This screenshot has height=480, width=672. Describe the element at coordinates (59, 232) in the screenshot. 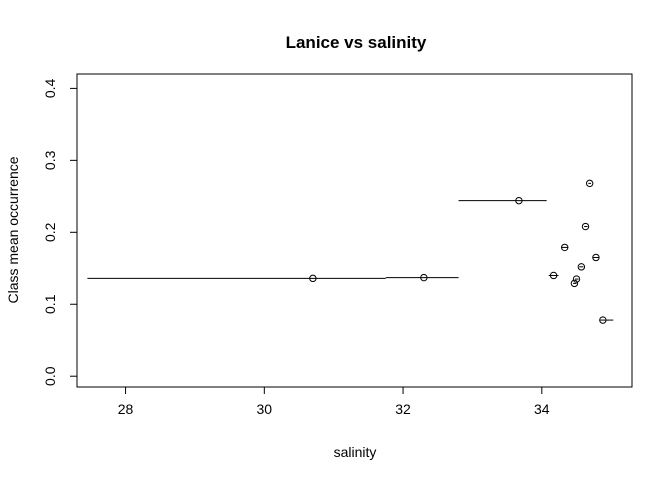

I see `y-axis: 0.0 0.1 0.2 0.3 0.4` at that location.